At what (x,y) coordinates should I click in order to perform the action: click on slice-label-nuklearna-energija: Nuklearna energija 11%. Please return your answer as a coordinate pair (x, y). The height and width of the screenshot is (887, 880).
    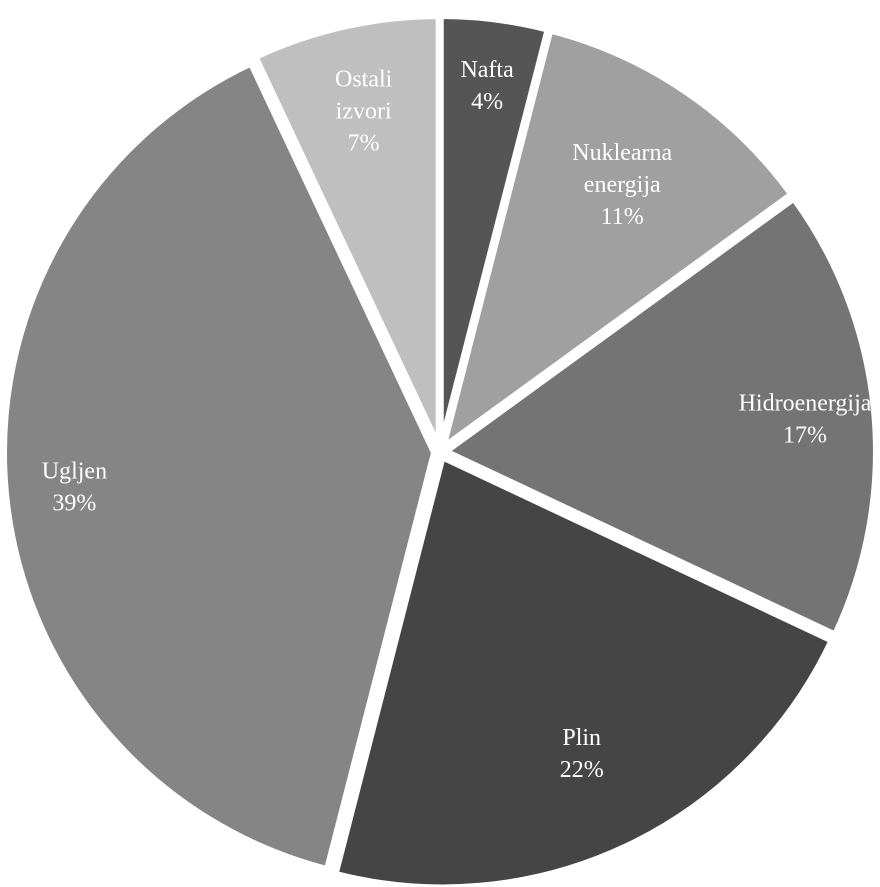
    Looking at the image, I should click on (622, 185).